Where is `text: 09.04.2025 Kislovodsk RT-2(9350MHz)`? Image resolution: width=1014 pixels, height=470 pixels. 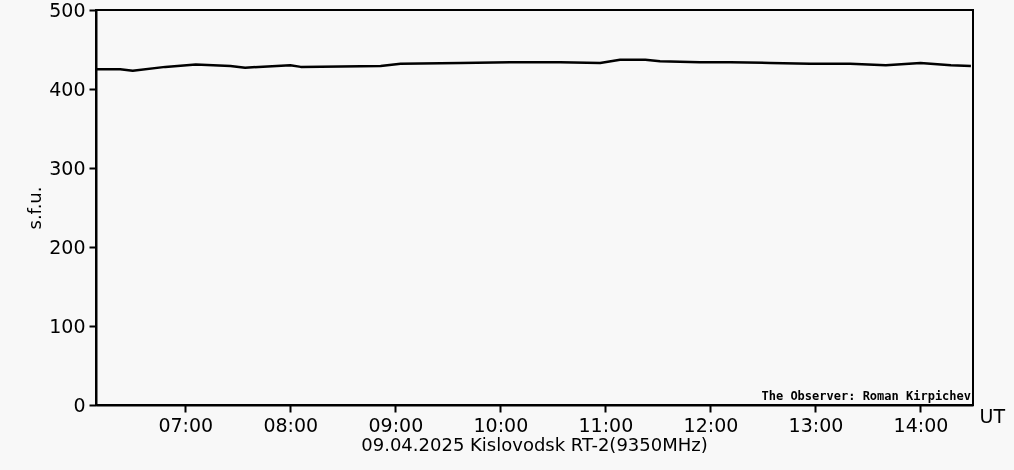
text: 09.04.2025 Kislovodsk RT-2(9350MHz) is located at coordinates (534, 444).